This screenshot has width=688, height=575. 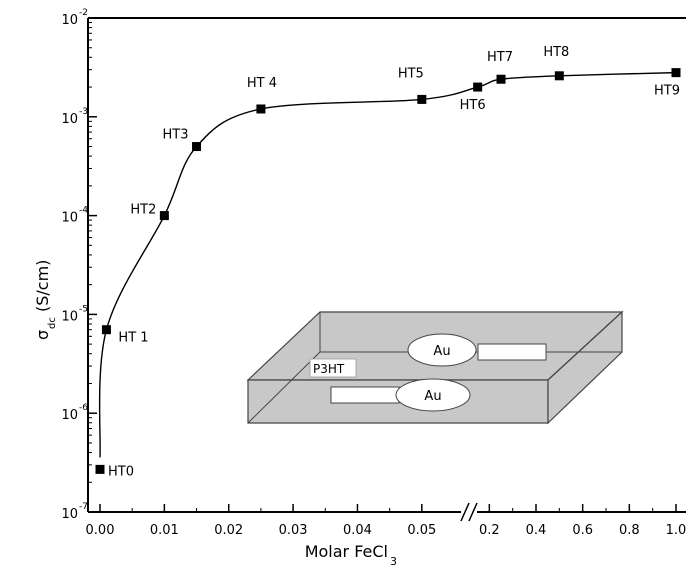 What do you see at coordinates (489, 530) in the screenshot?
I see `x-tick-label: 0.2` at bounding box center [489, 530].